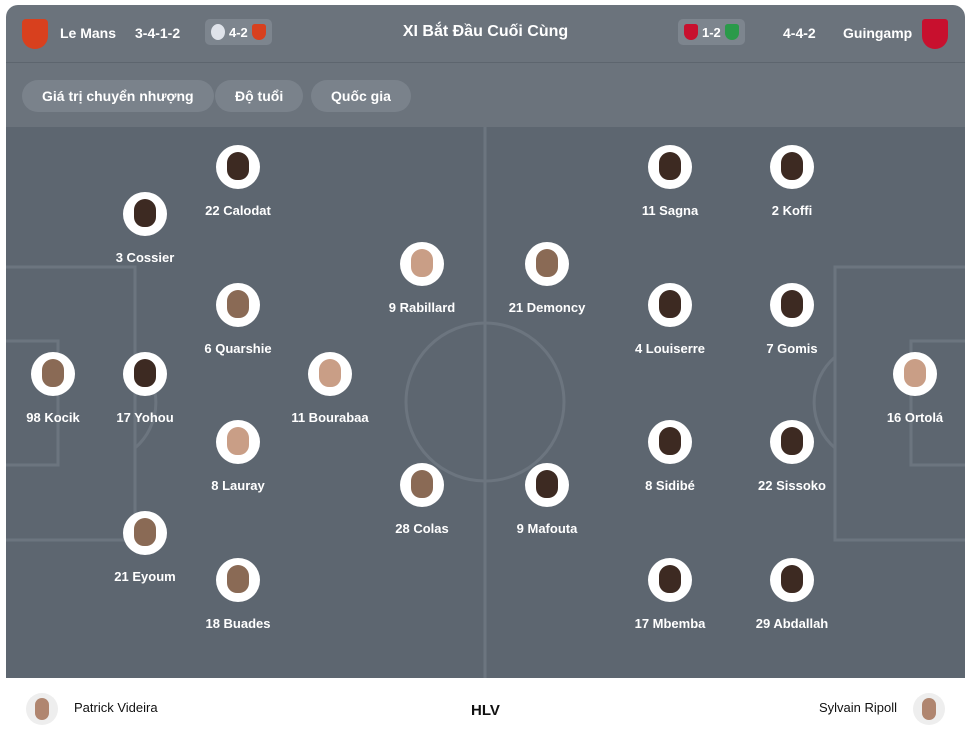  I want to click on player-name: 9 Rabillard, so click(422, 307).